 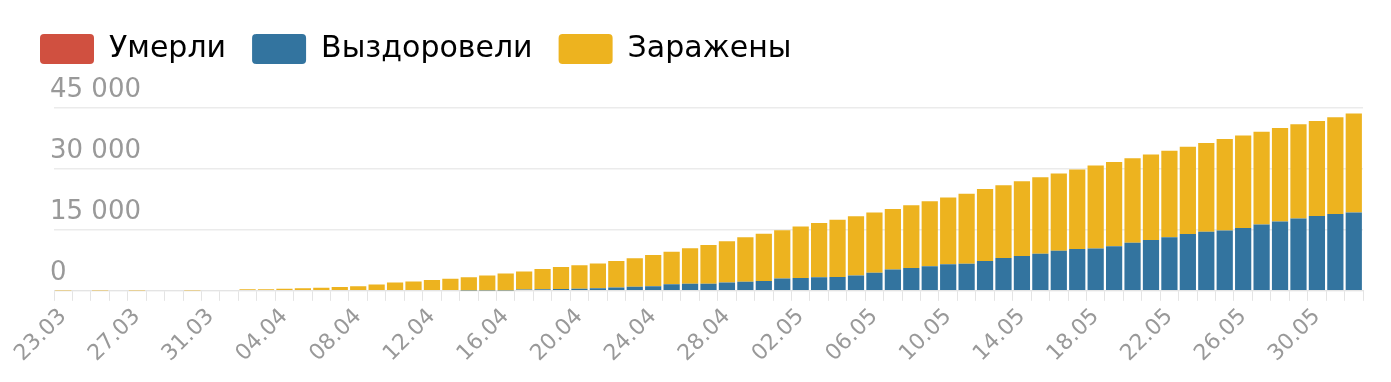 What do you see at coordinates (168, 46) in the screenshot?
I see `legend-label: Умерли` at bounding box center [168, 46].